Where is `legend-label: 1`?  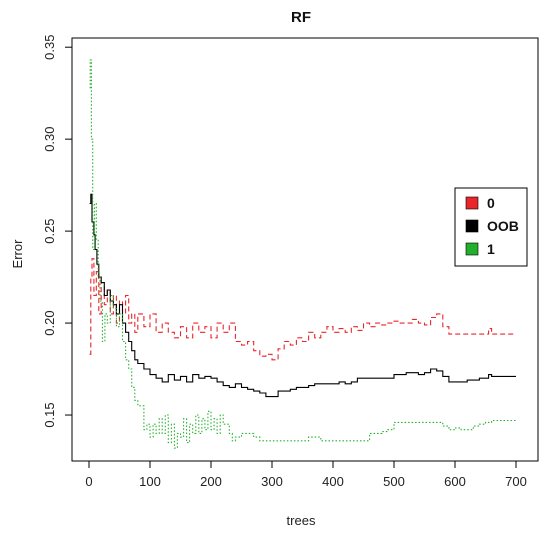
legend-label: 1 is located at coordinates (491, 249).